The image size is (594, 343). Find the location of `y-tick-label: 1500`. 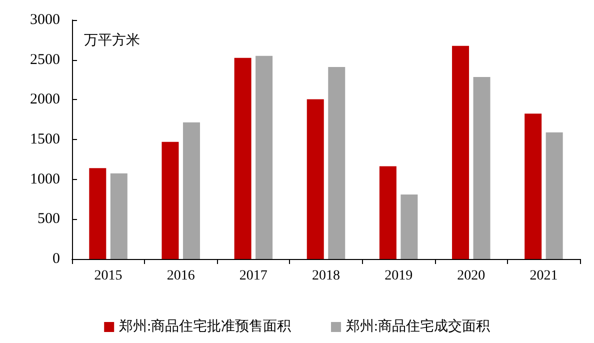

y-tick-label: 1500 is located at coordinates (45, 140).